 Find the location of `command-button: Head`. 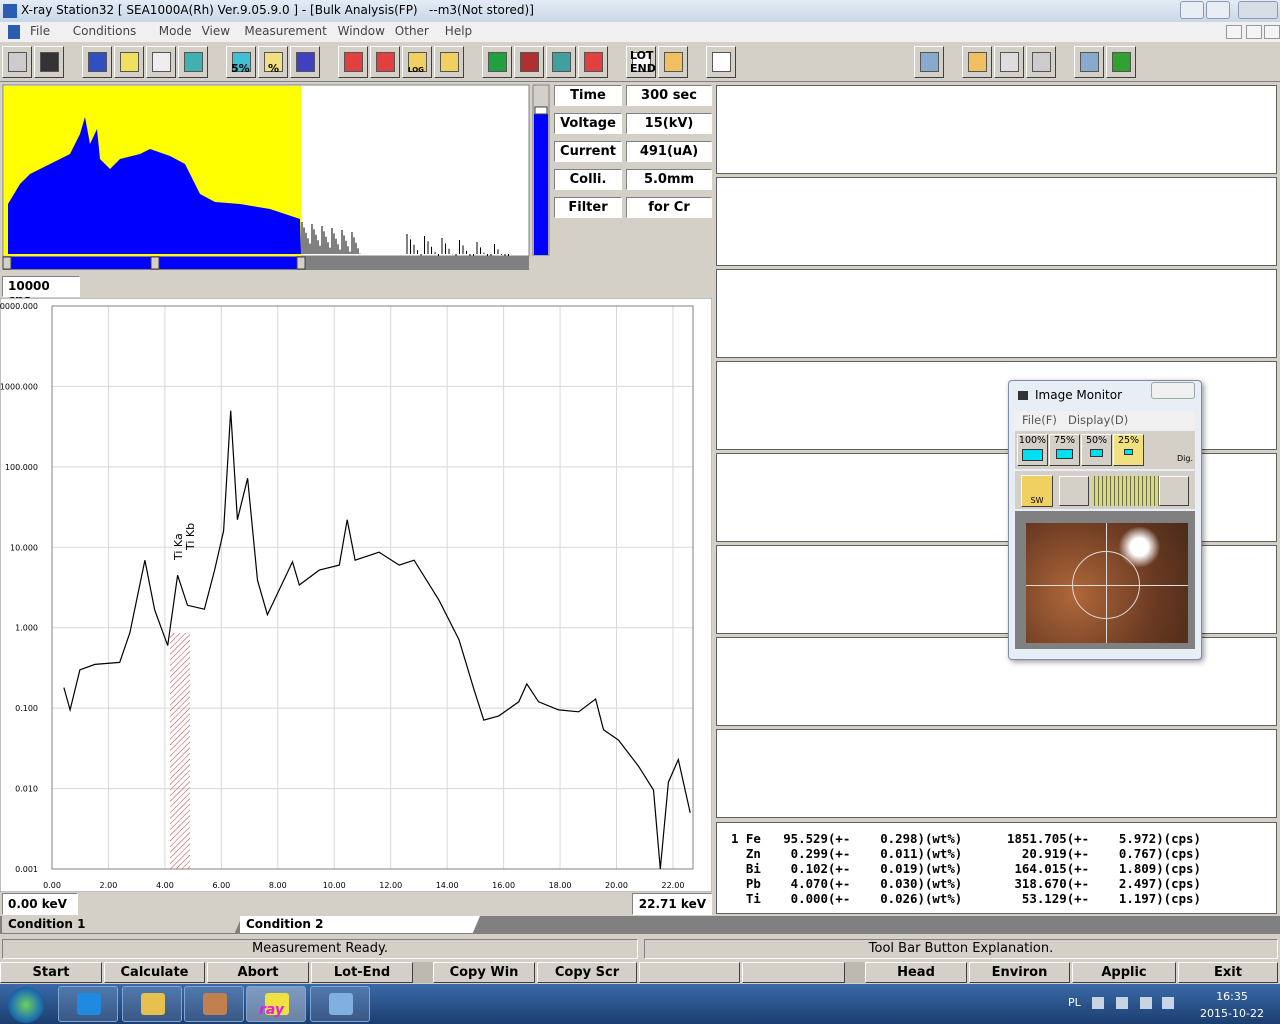

command-button: Head is located at coordinates (916, 972).